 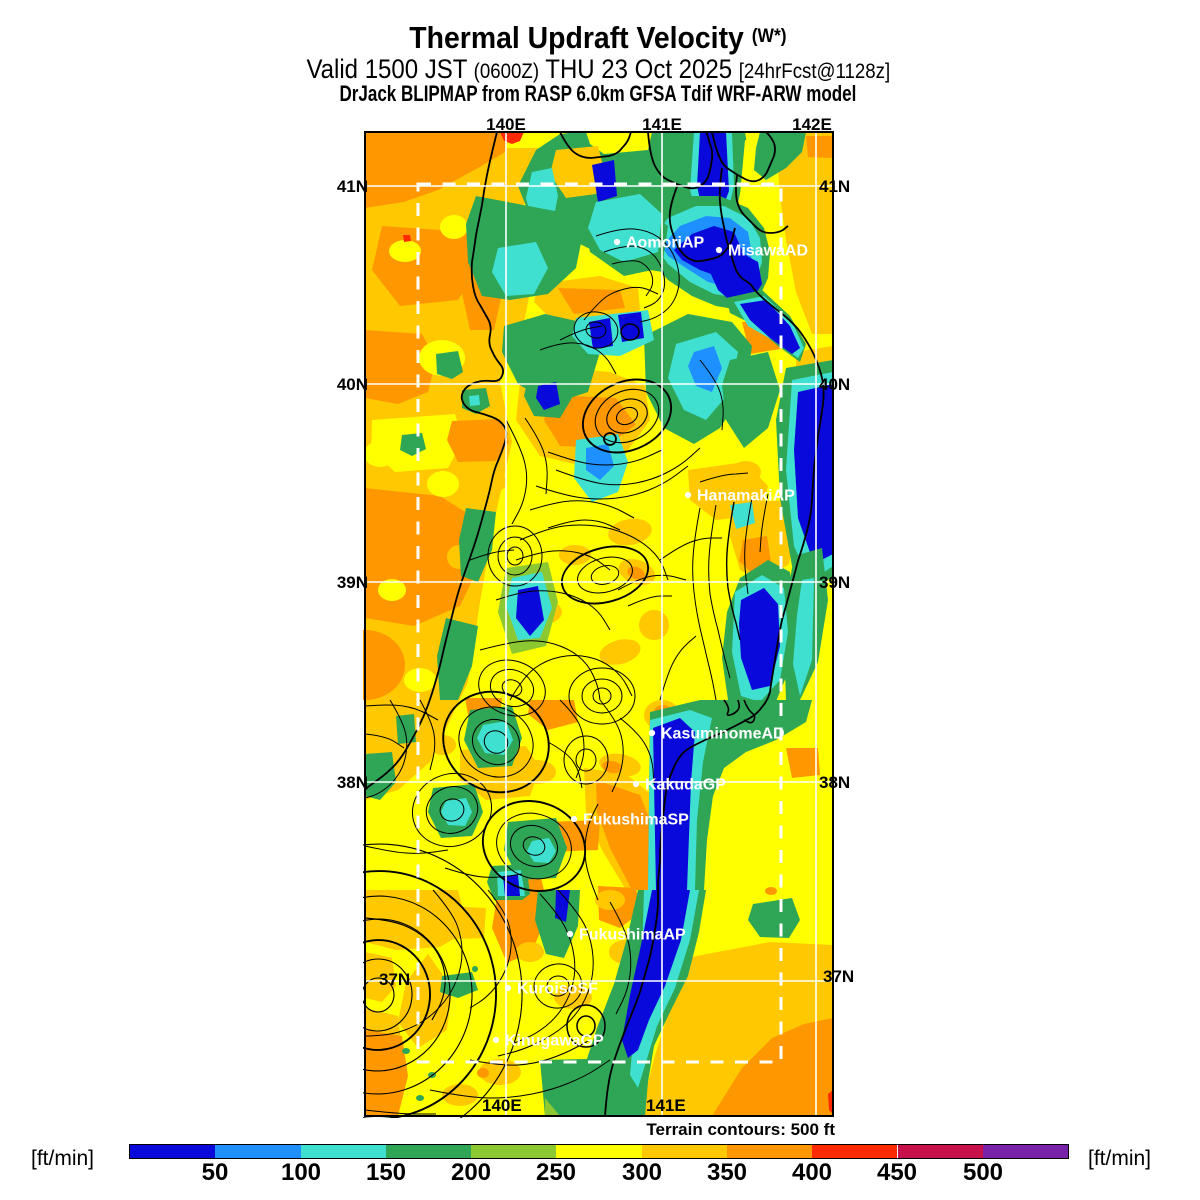 I want to click on svg-text: KinugawaGP, so click(x=554, y=1041).